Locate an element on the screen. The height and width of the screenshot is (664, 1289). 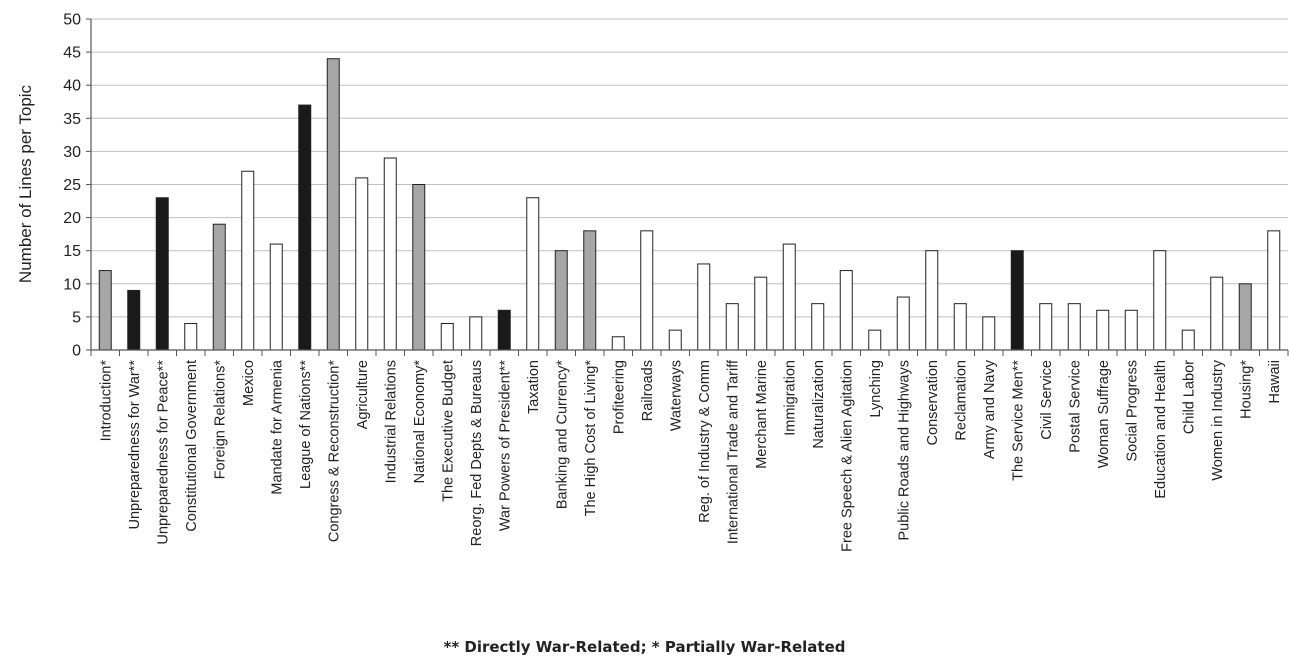
y-tick-label: 30 is located at coordinates (72, 152).